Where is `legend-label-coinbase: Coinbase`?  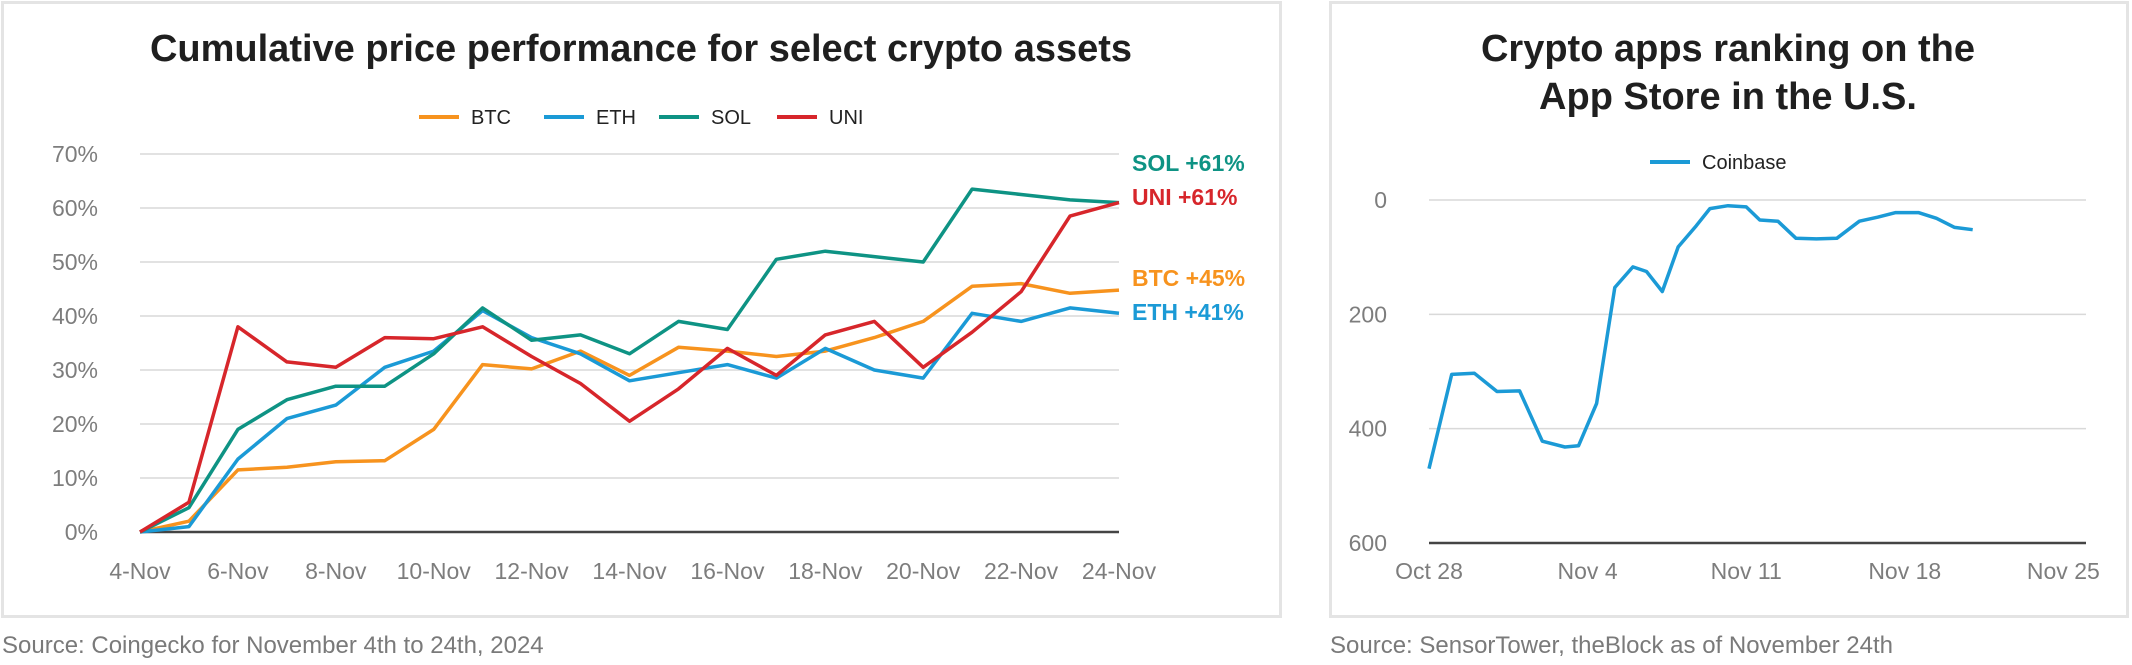
legend-label-coinbase: Coinbase is located at coordinates (1744, 163).